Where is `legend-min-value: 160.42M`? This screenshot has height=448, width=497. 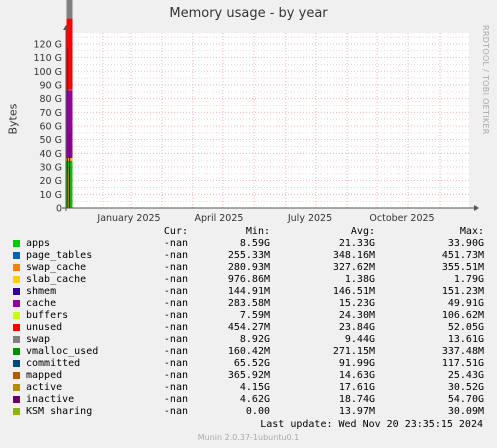
legend-min-value: 160.42M is located at coordinates (248, 351).